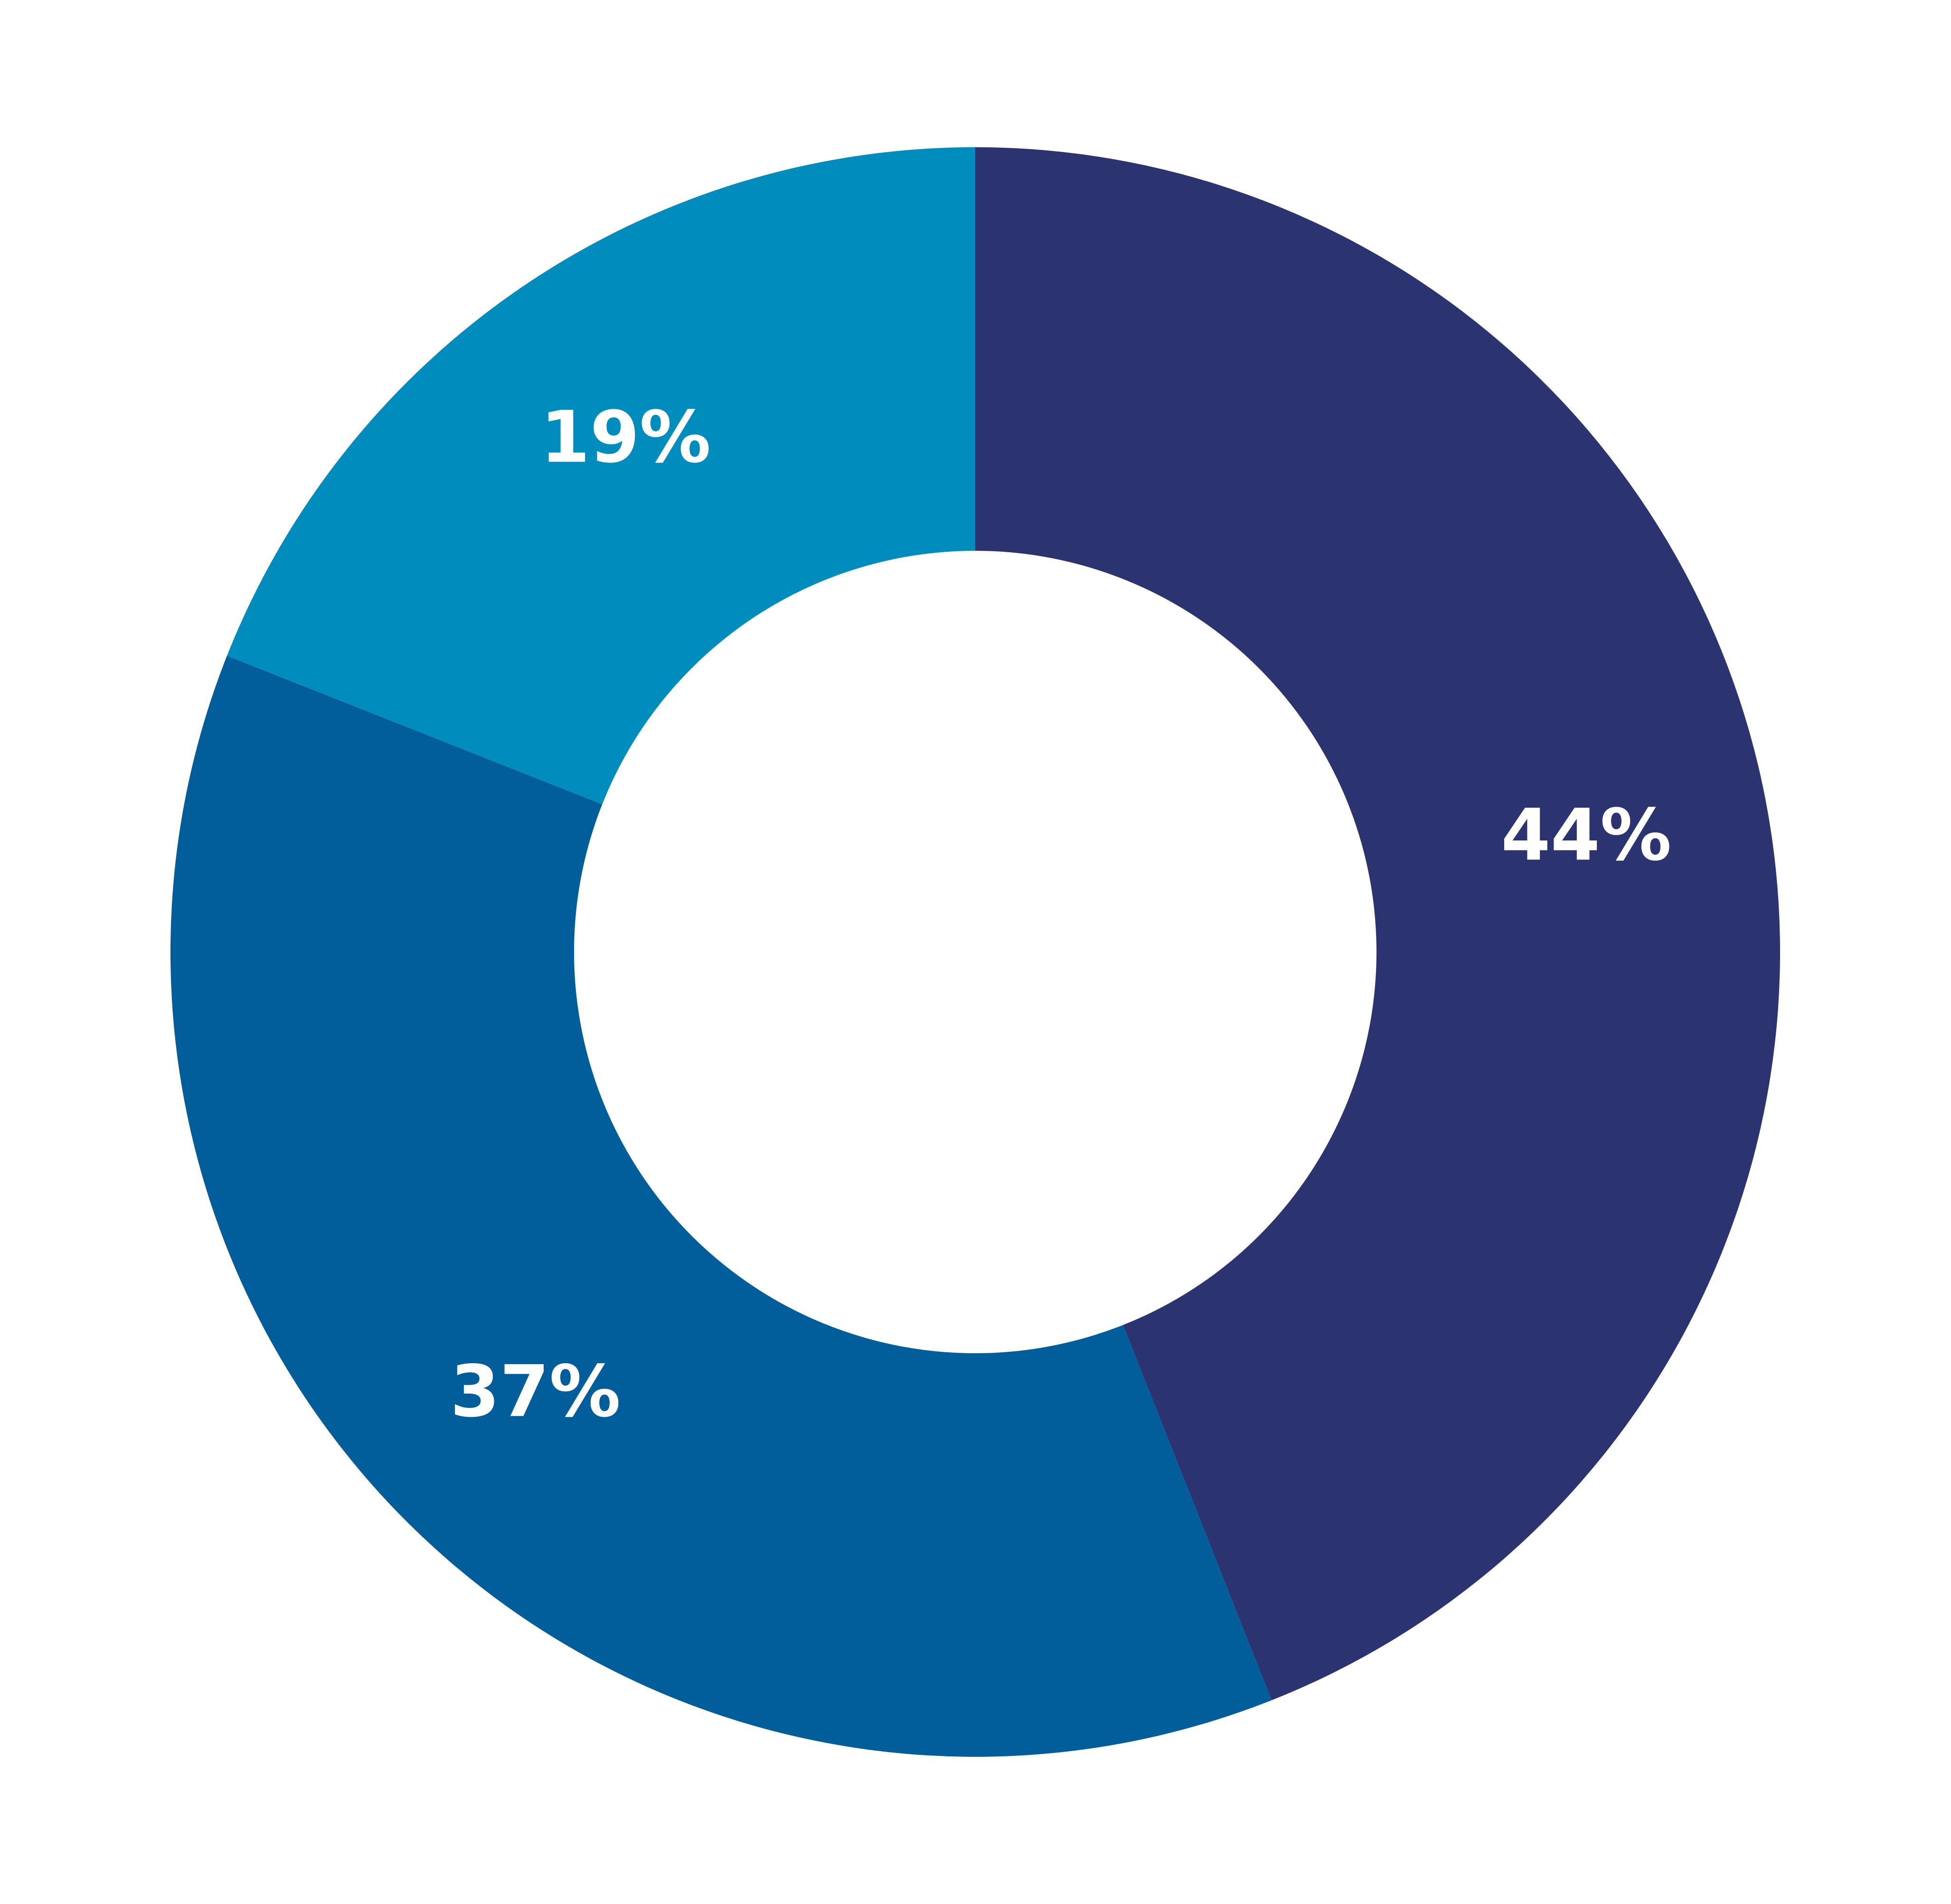 This screenshot has height=1904, width=1951. What do you see at coordinates (625, 438) in the screenshot?
I see `slice-label-19: 19%` at bounding box center [625, 438].